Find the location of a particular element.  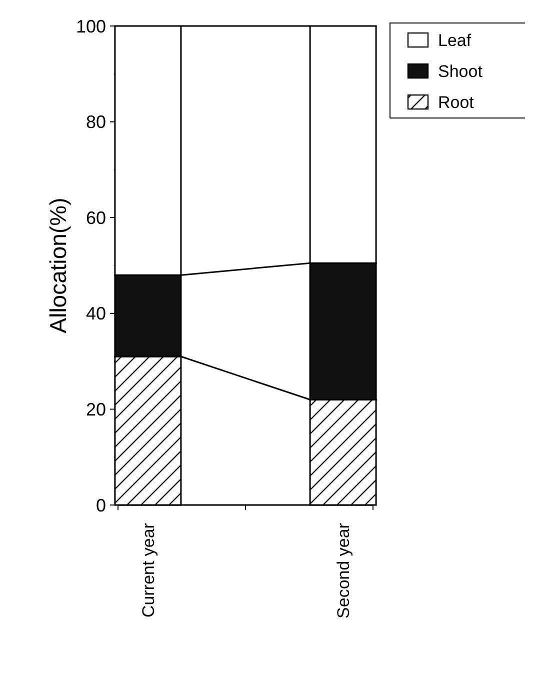

y-tick-label: 0 is located at coordinates (101, 505).